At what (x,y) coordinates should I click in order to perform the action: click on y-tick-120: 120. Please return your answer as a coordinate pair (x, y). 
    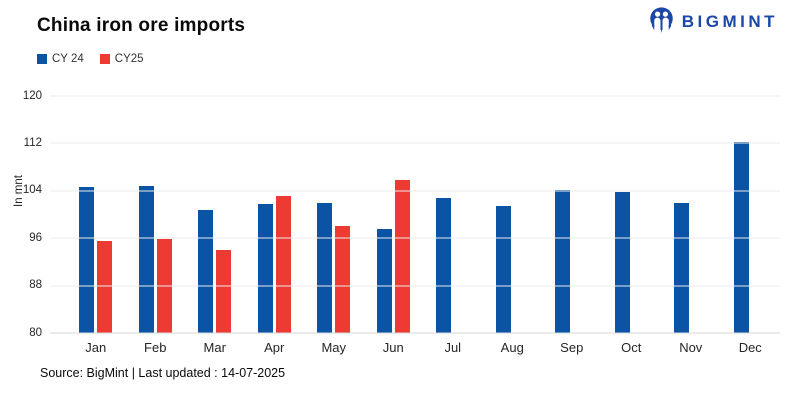
    Looking at the image, I should click on (32, 95).